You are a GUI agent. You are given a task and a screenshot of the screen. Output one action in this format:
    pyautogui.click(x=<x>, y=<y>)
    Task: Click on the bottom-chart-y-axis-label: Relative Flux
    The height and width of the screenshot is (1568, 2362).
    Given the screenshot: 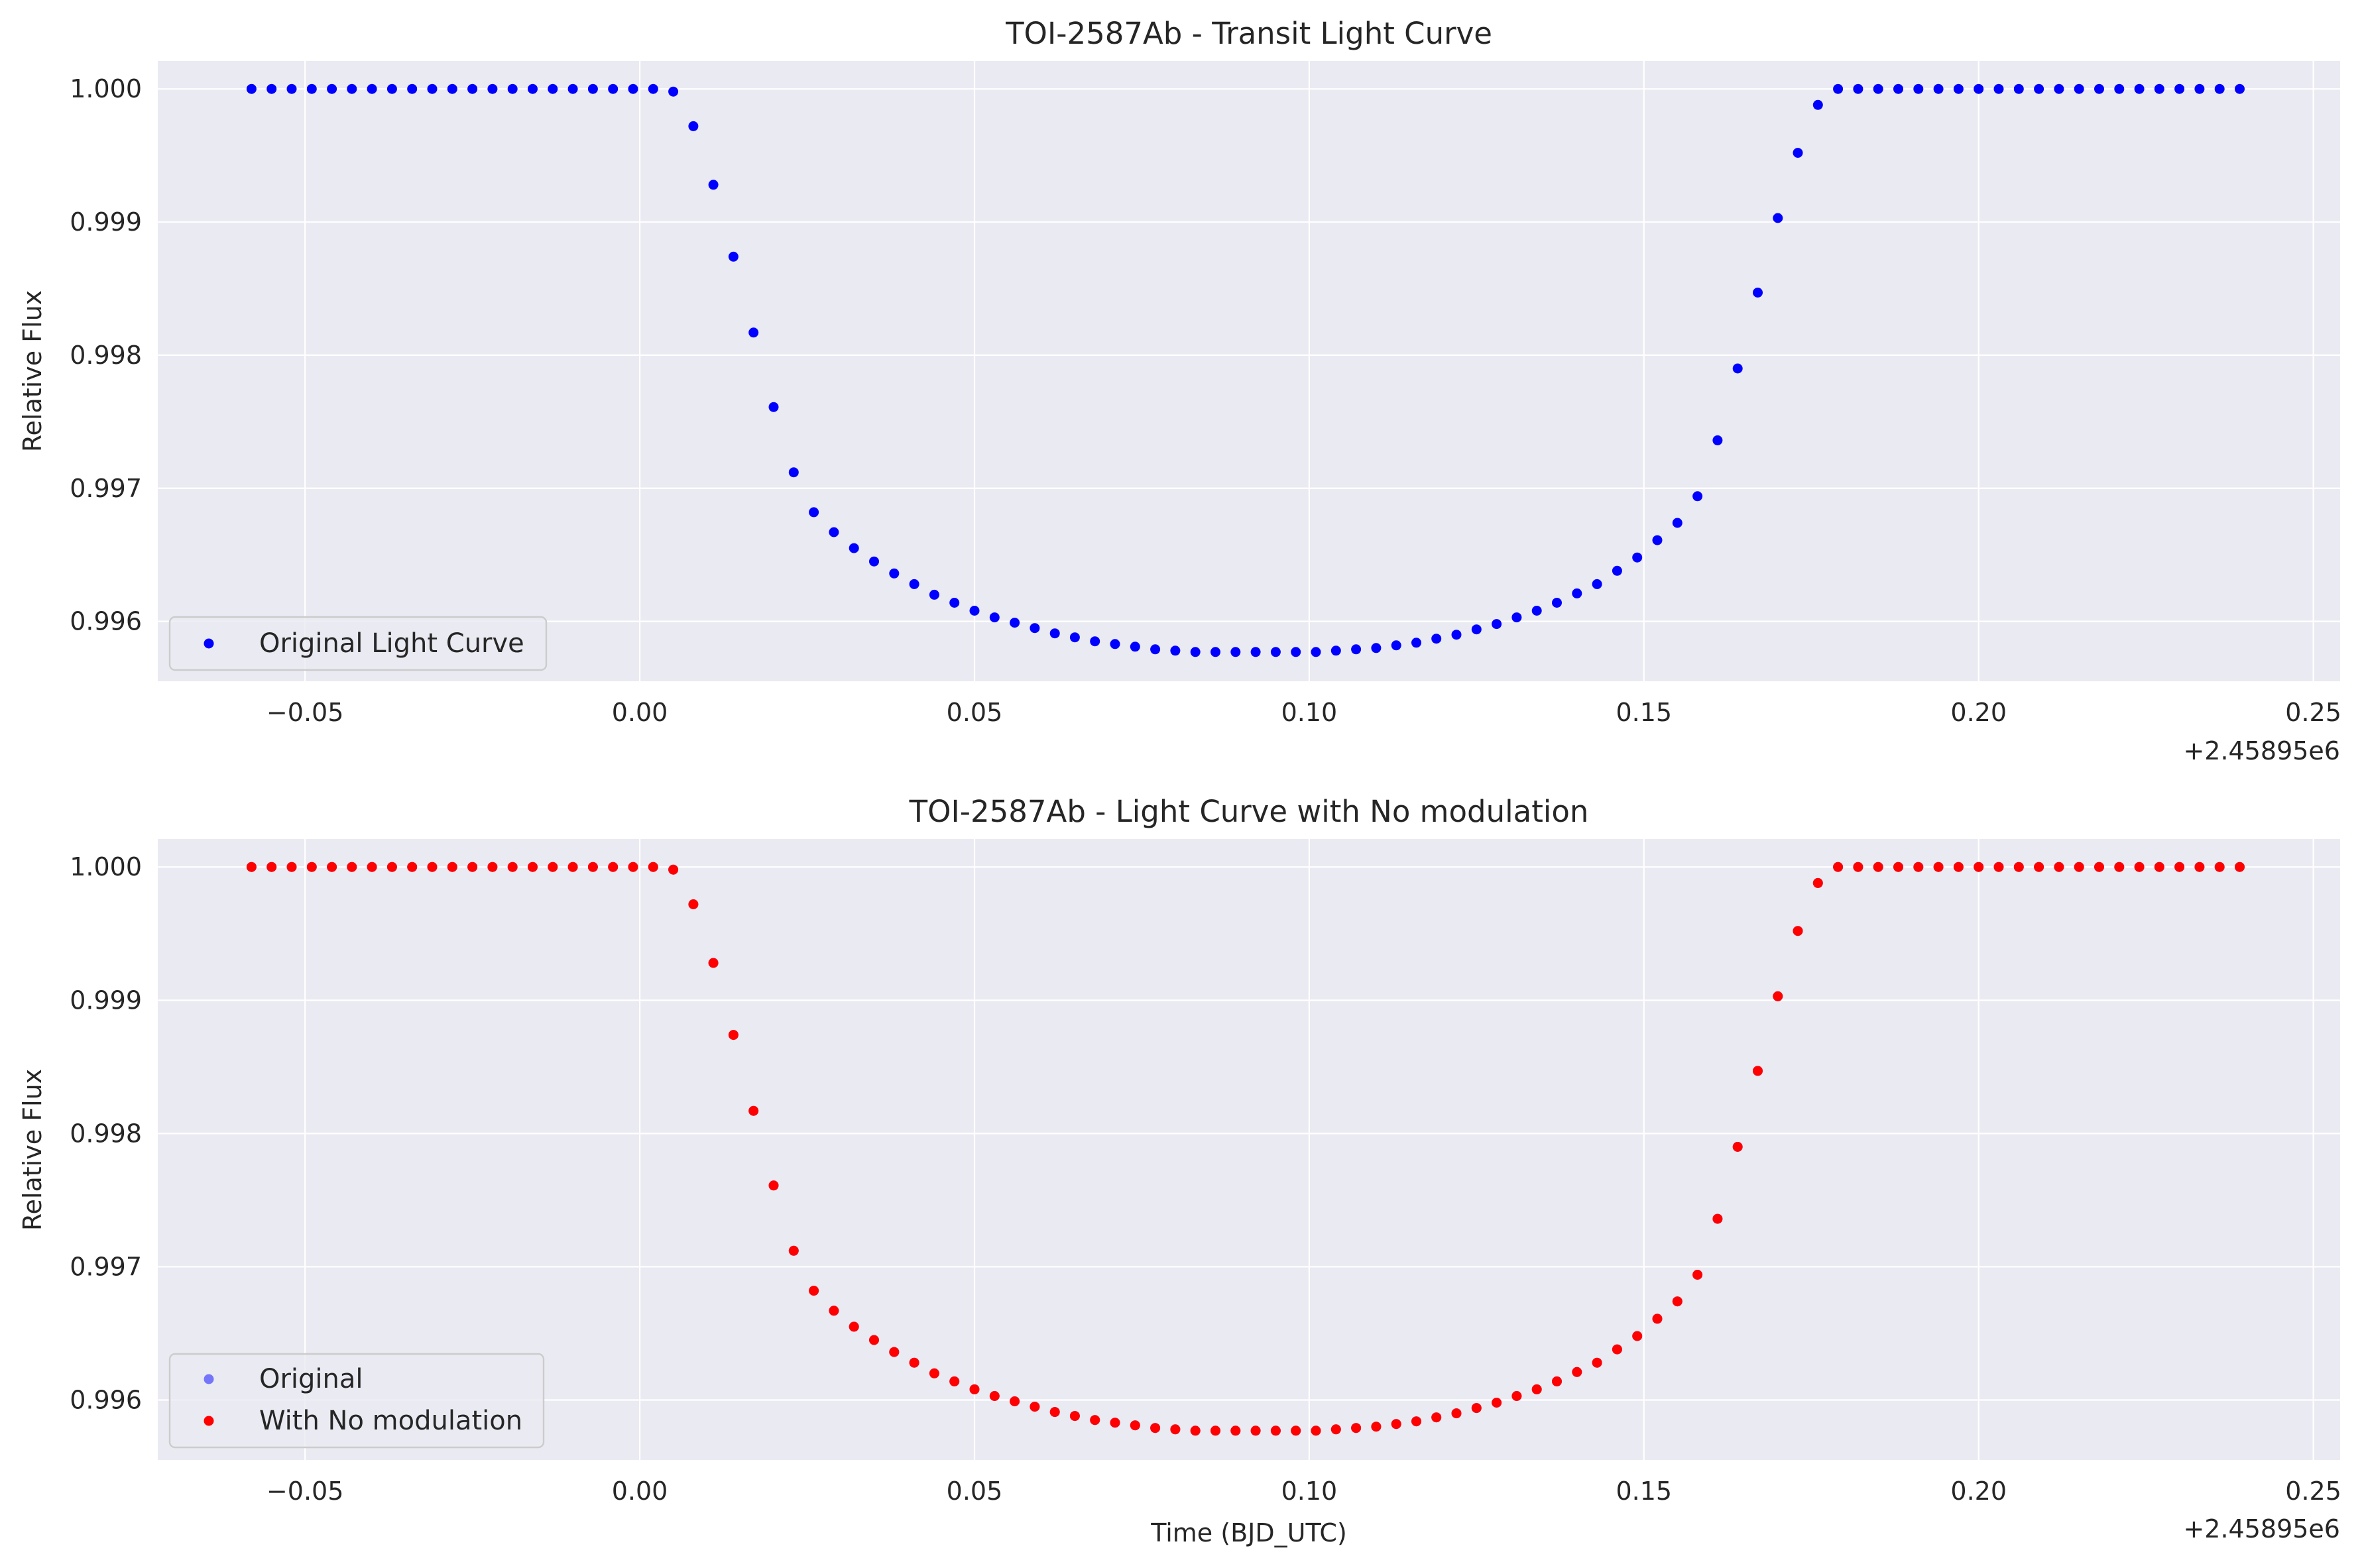 What is the action you would take?
    pyautogui.click(x=32, y=1150)
    